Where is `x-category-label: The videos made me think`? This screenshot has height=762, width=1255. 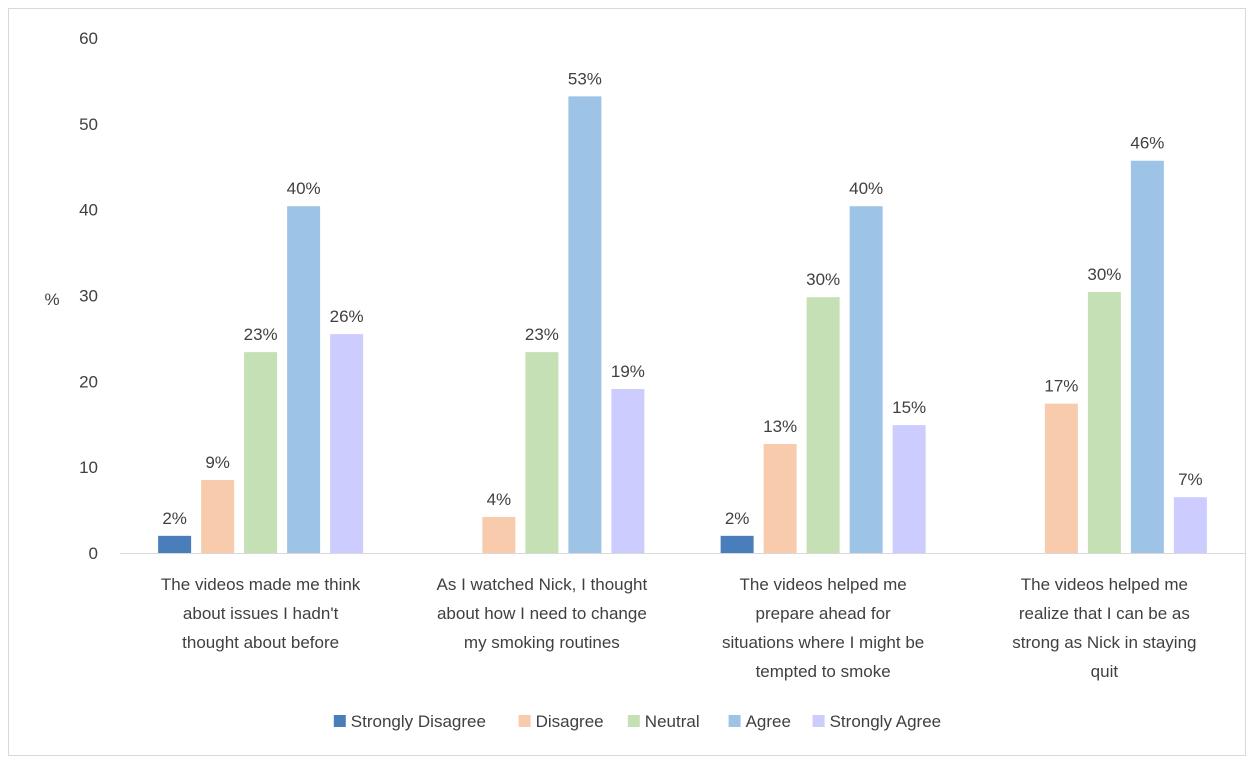 x-category-label: The videos made me think is located at coordinates (261, 584).